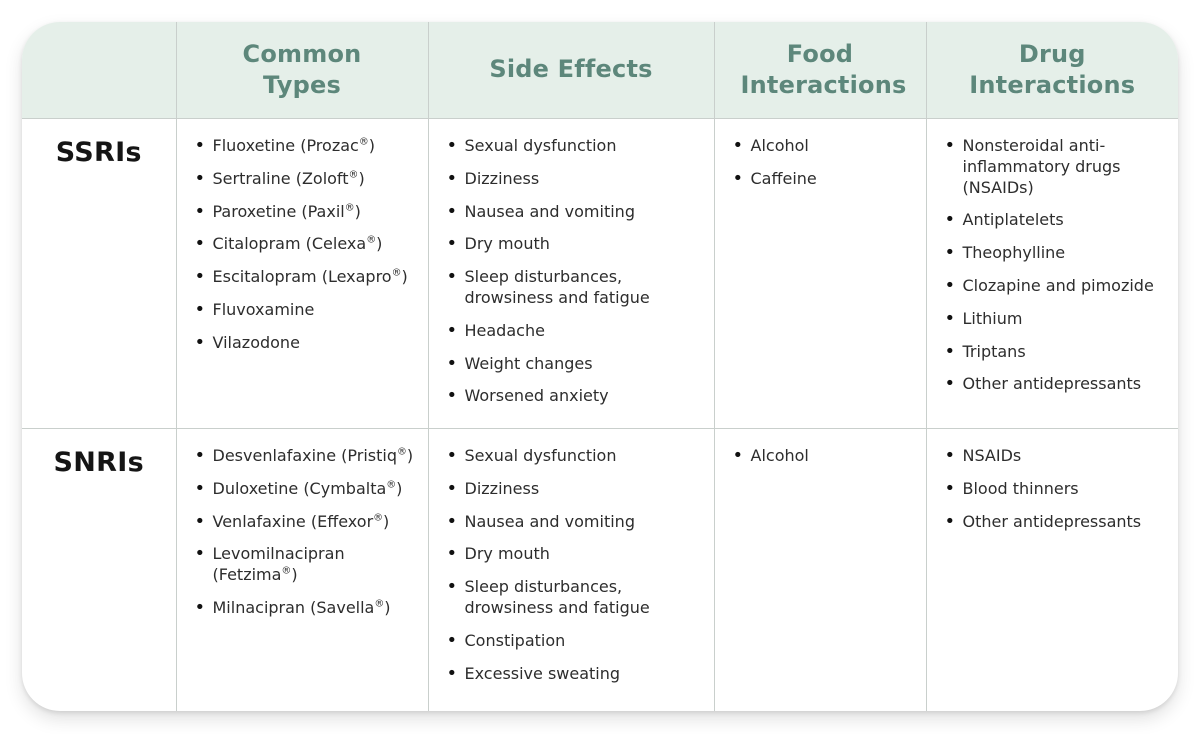 Image resolution: width=1200 pixels, height=734 pixels. What do you see at coordinates (99, 70) in the screenshot?
I see `header-cell-empty` at bounding box center [99, 70].